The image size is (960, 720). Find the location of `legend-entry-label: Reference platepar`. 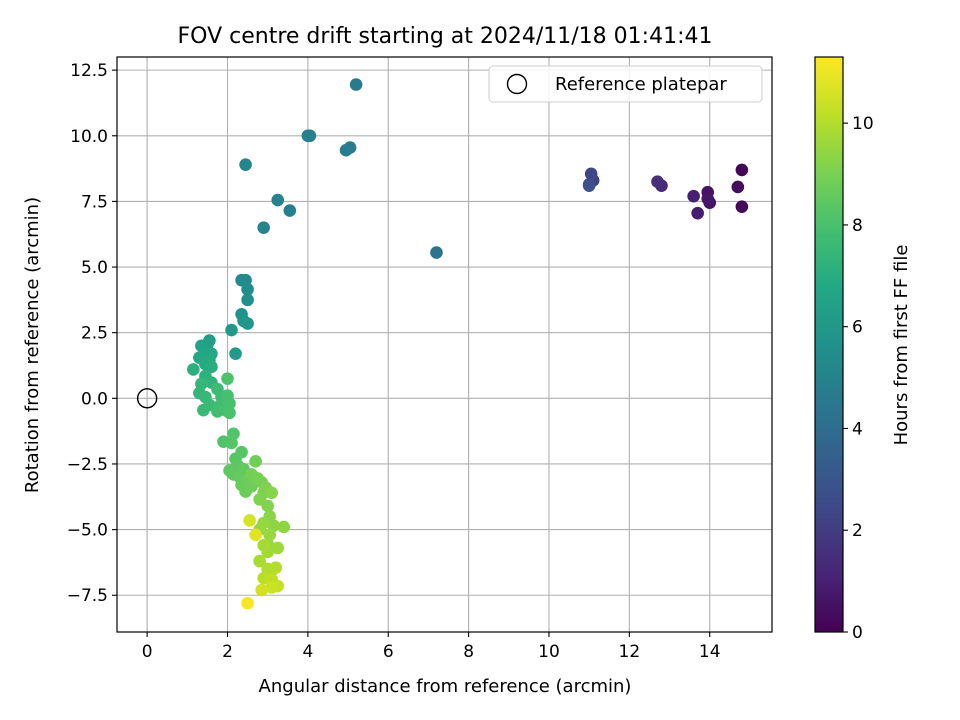

legend-entry-label: Reference platepar is located at coordinates (641, 84).